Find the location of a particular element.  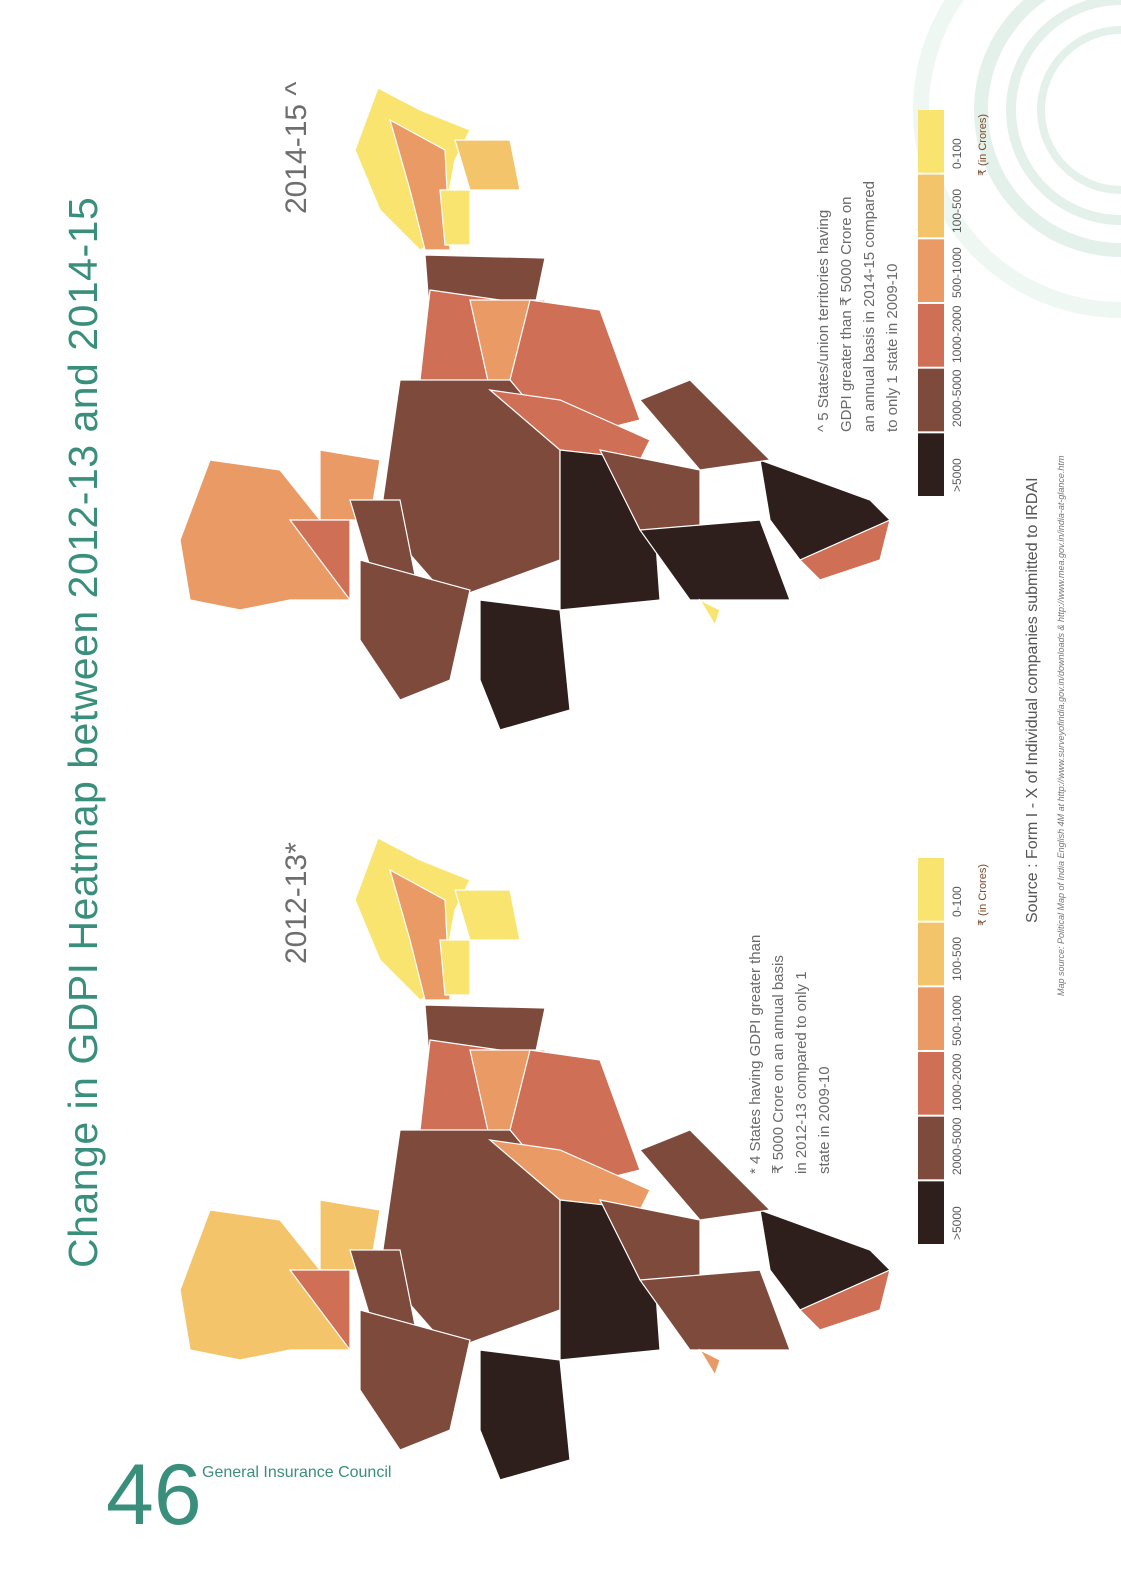

page-number: 46 is located at coordinates (154, 1495).